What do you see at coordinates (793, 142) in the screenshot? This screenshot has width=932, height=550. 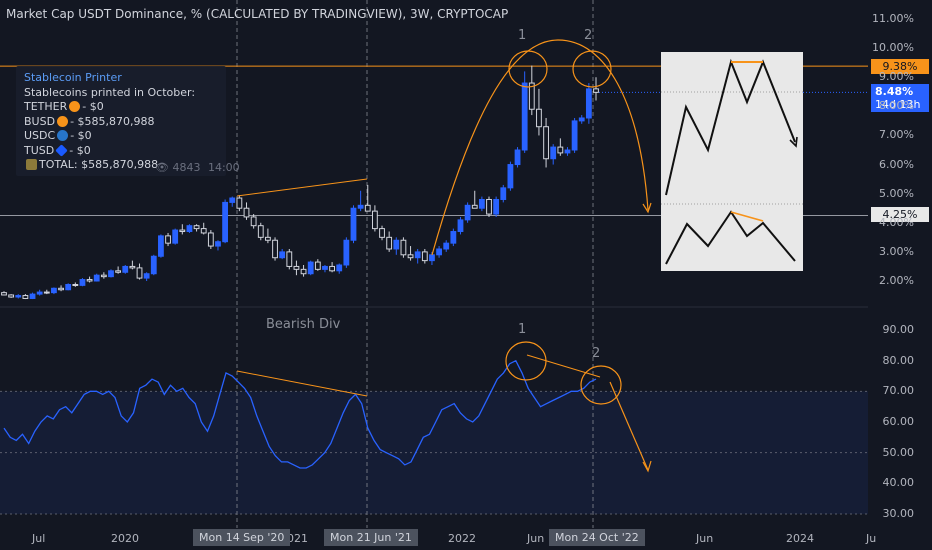 I see `inset-arrowhead` at bounding box center [793, 142].